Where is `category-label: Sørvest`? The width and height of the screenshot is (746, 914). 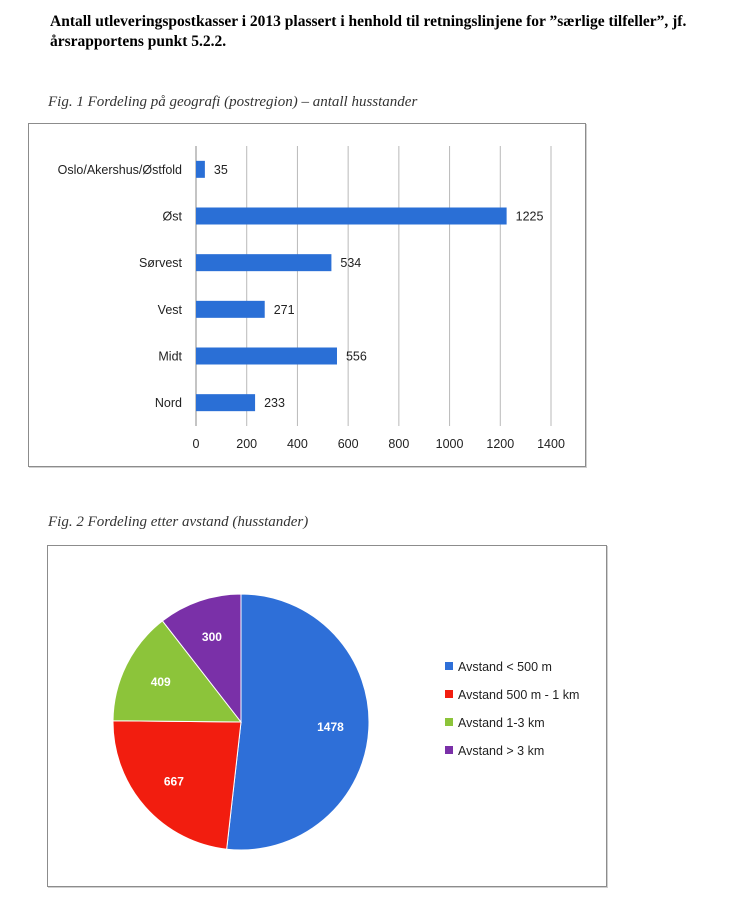
category-label: Sørvest is located at coordinates (161, 263).